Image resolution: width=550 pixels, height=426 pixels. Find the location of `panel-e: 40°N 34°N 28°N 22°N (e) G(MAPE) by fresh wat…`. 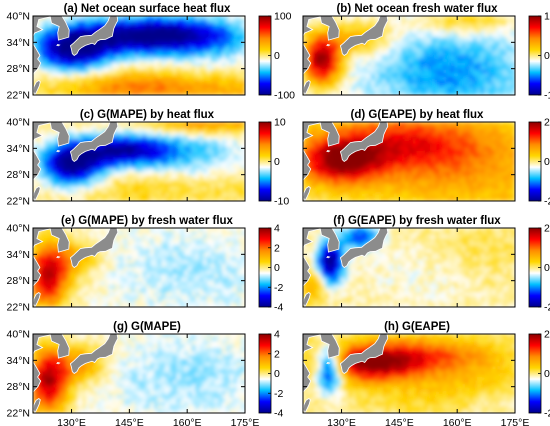

panel-e: 40°N 34°N 28°N 22°N (e) G(MAPE) by fresh wat… is located at coordinates (145, 264).